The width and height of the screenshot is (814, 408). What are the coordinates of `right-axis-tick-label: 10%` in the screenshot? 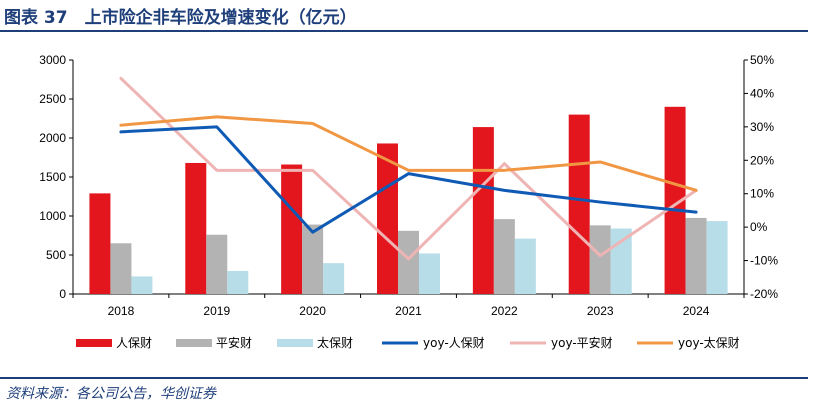 It's located at (762, 194).